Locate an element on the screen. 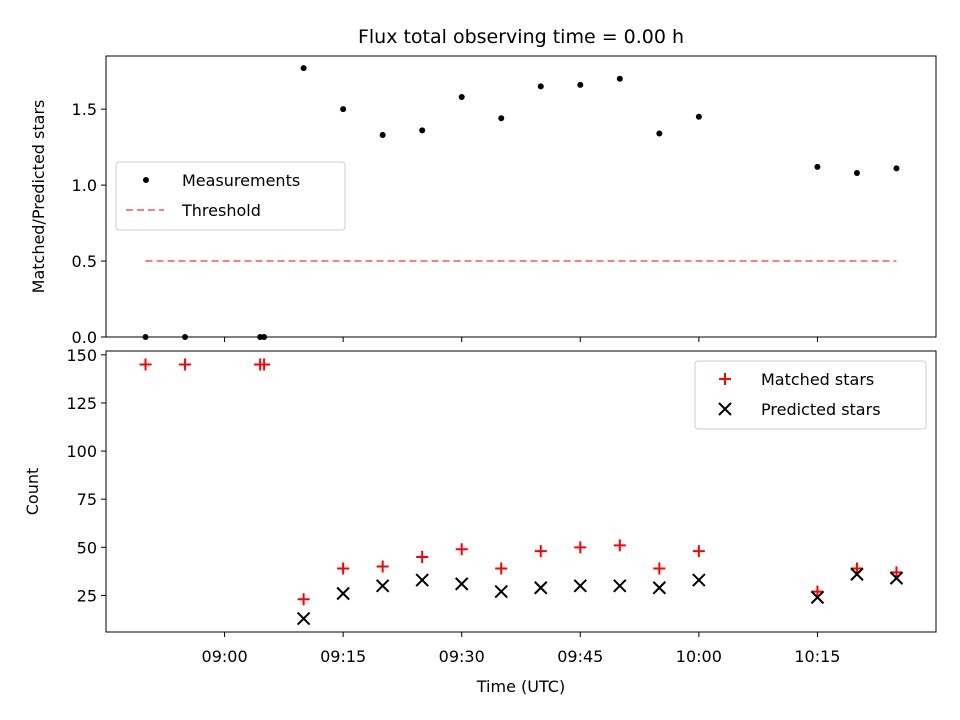  legend-label: Predicted stars is located at coordinates (821, 409).